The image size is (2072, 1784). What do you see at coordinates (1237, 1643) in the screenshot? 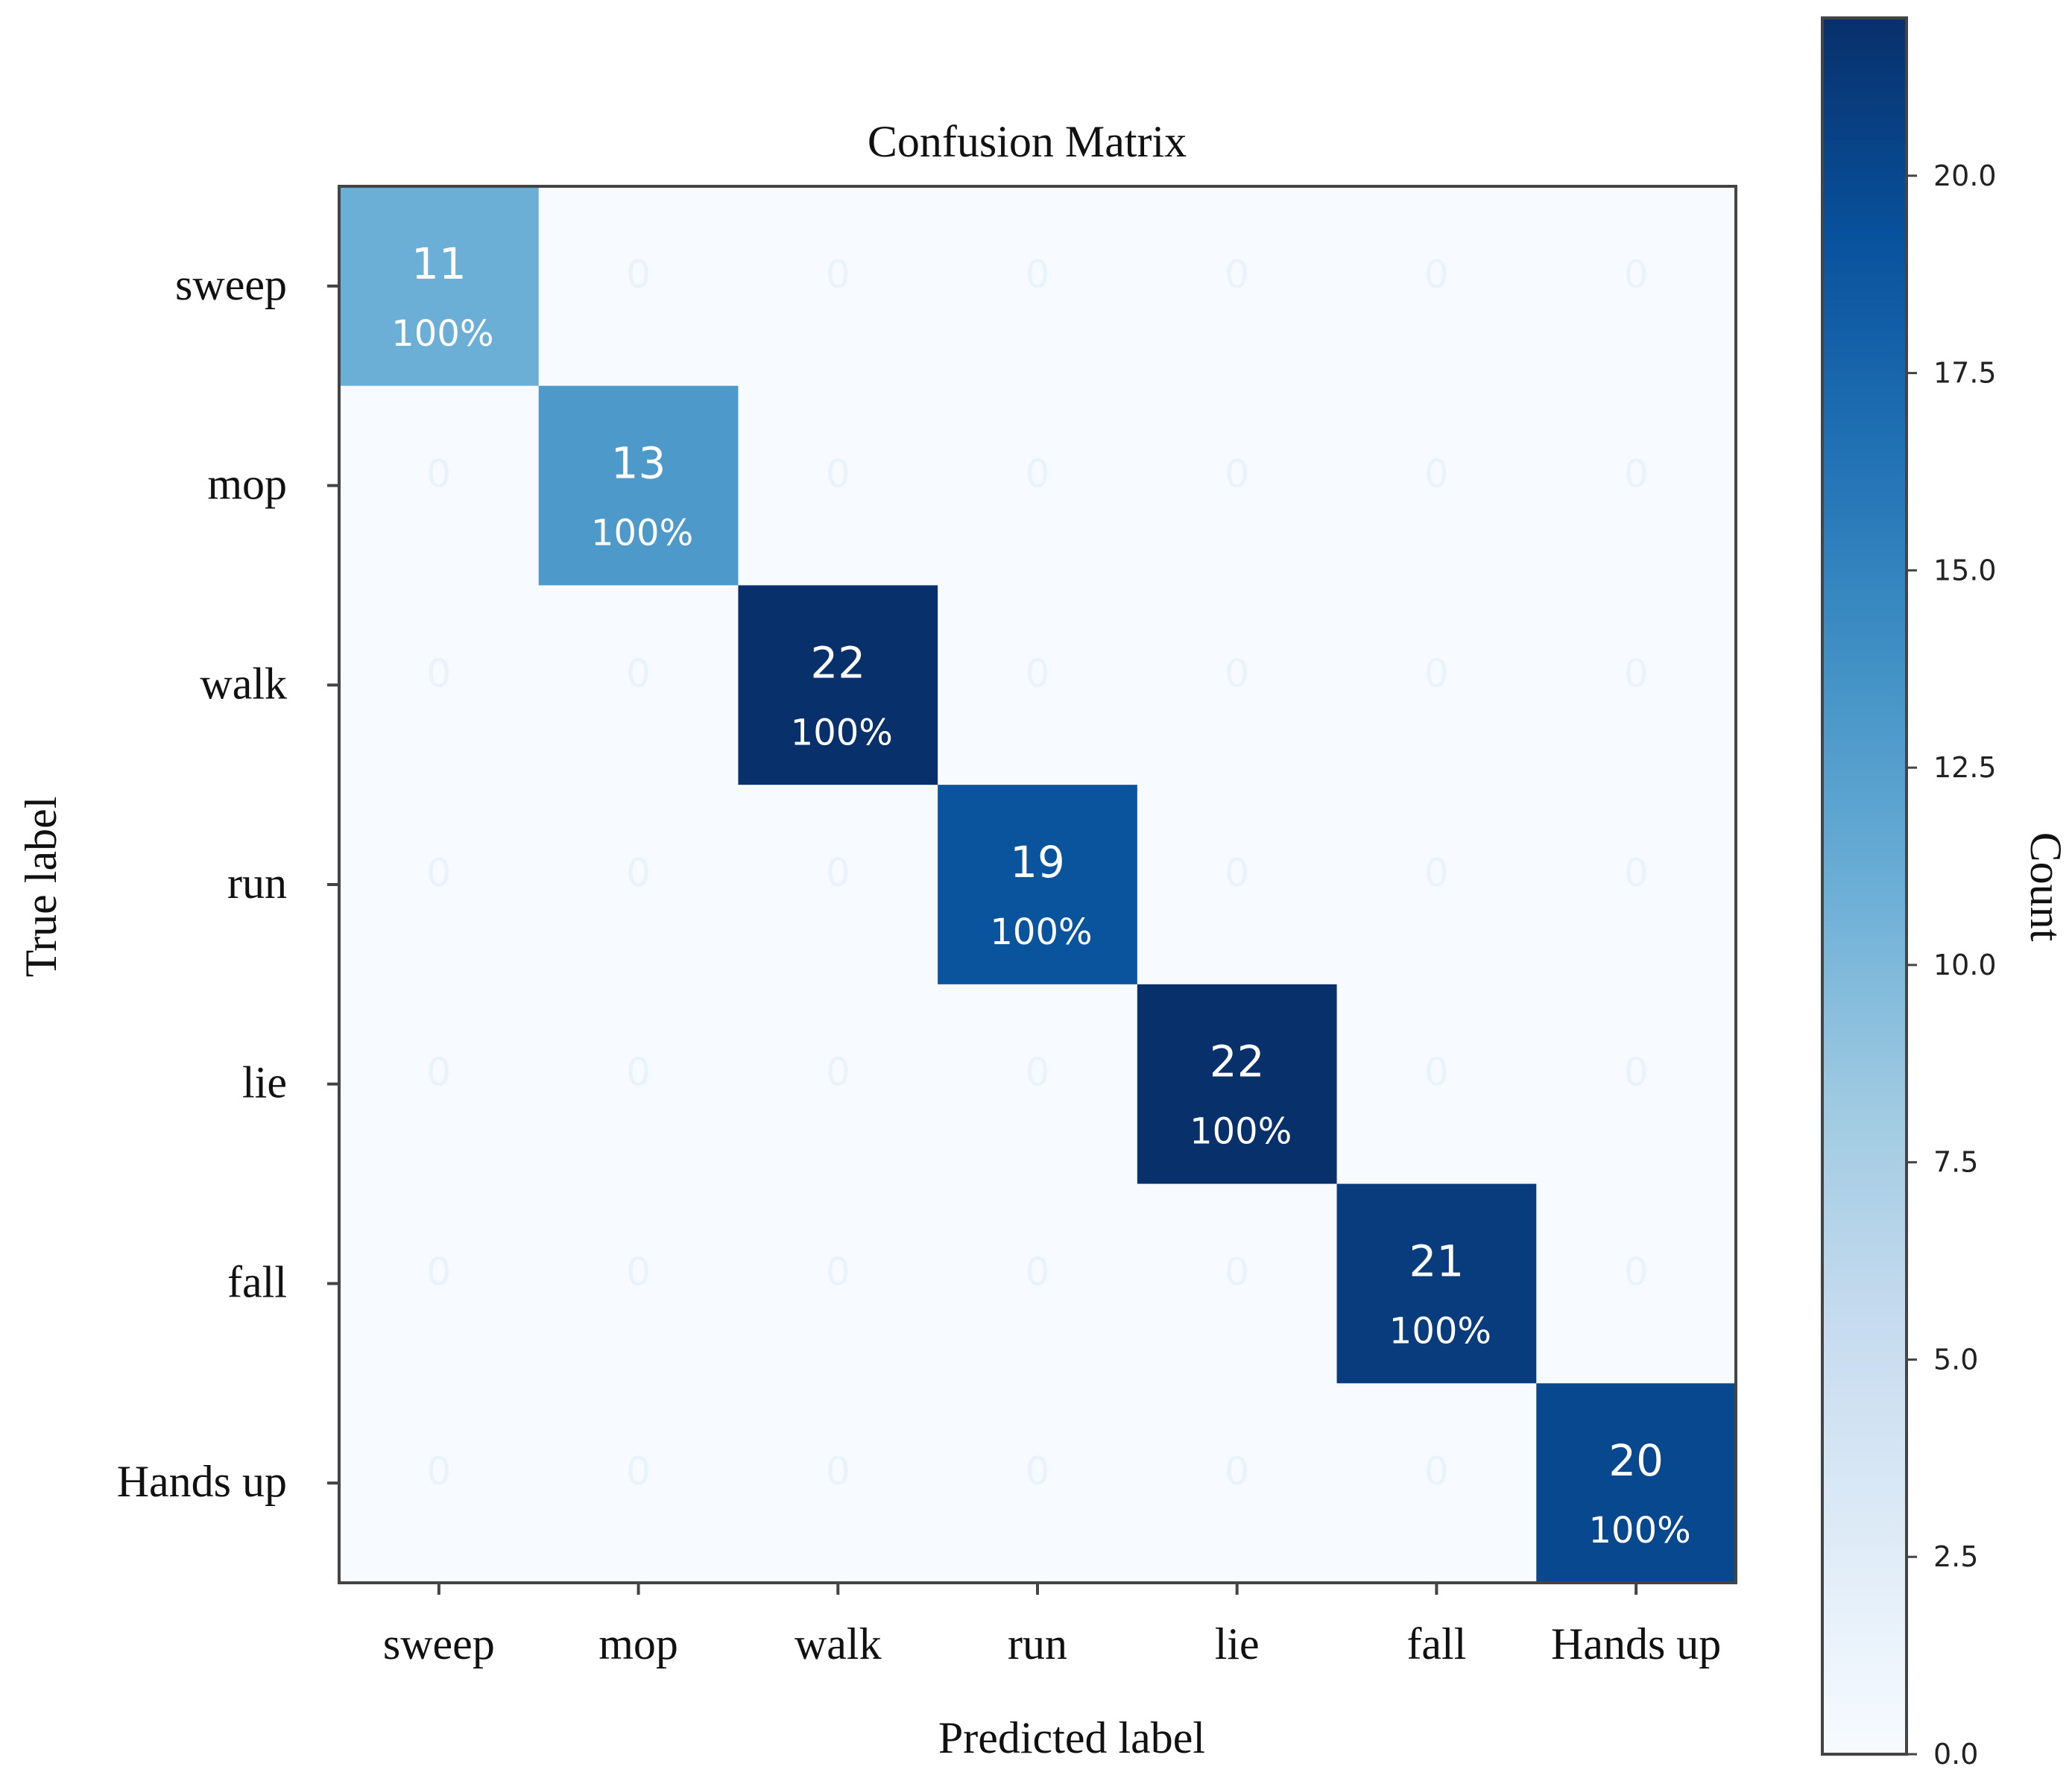
I see `x-tick-label: lie` at bounding box center [1237, 1643].